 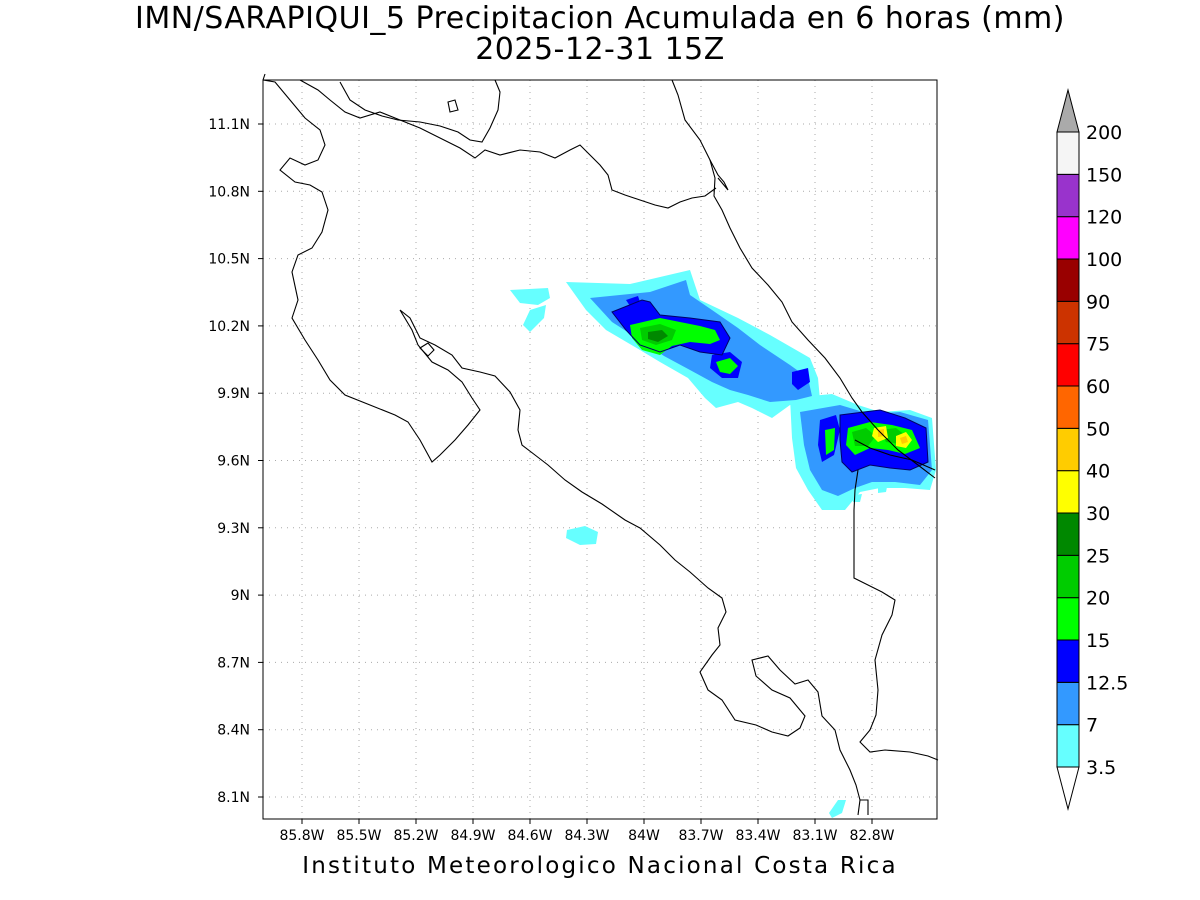 What do you see at coordinates (1104, 218) in the screenshot?
I see `legend-level-label: 120` at bounding box center [1104, 218].